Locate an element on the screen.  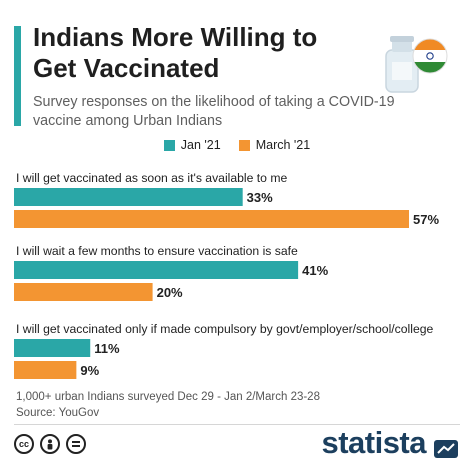
legend-label-march: March '21 is located at coordinates (283, 145).